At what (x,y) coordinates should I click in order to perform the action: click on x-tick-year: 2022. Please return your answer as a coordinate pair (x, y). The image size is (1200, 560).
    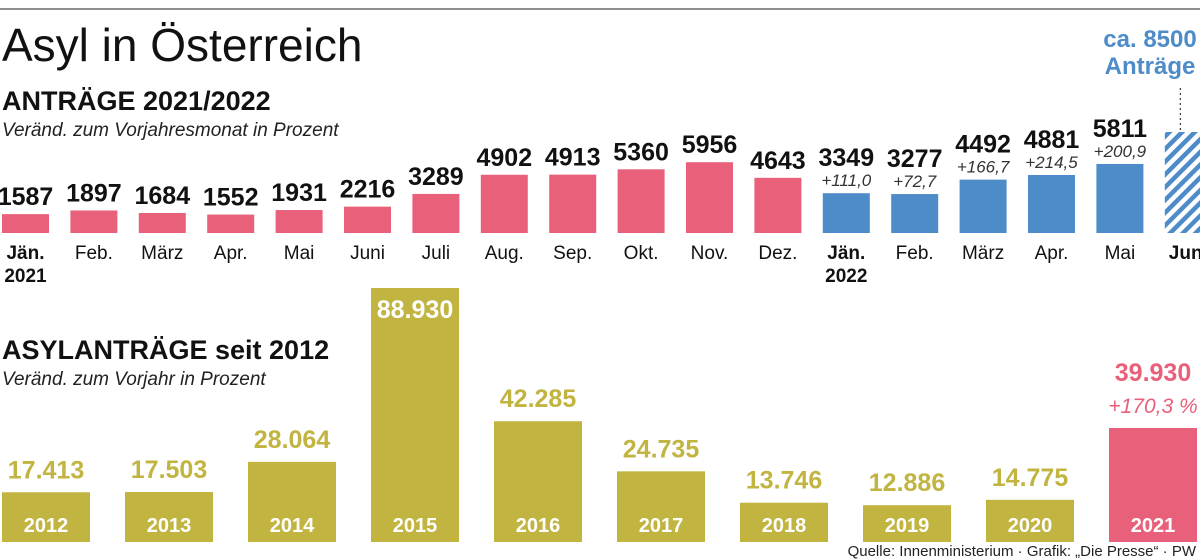
    Looking at the image, I should click on (846, 276).